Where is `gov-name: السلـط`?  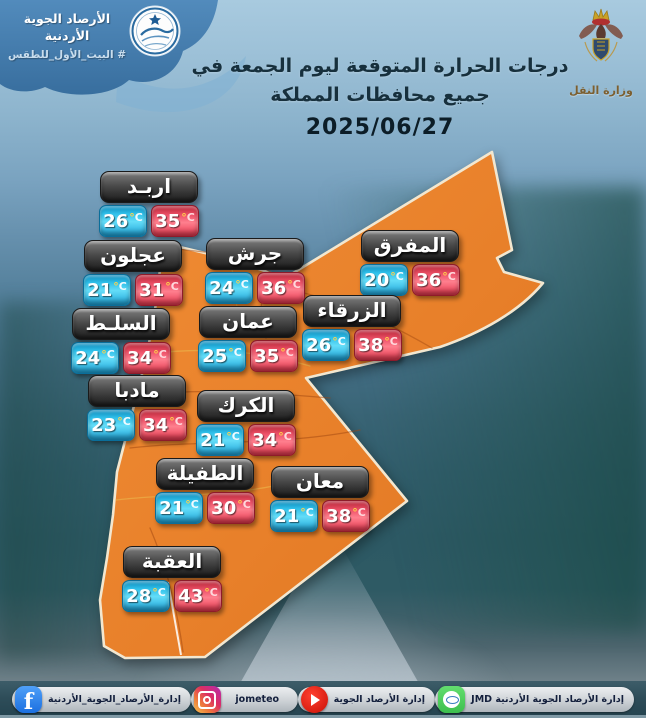
gov-name: السلـط is located at coordinates (121, 324).